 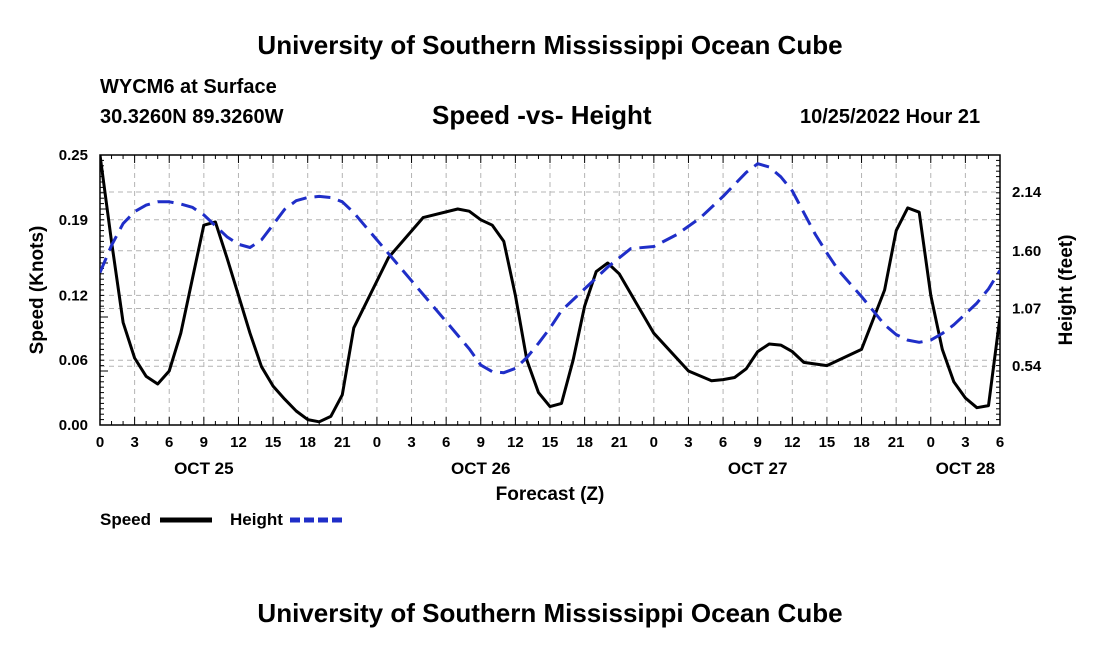 I want to click on forecast-datetime: 10/25/2022 Hour 21, so click(x=890, y=117).